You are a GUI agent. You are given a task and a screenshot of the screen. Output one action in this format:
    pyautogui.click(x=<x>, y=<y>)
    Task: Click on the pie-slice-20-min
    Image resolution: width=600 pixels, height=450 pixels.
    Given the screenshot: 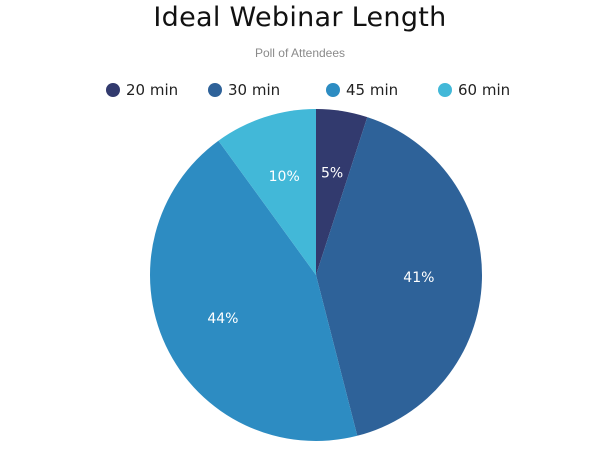 What is the action you would take?
    pyautogui.click(x=342, y=192)
    